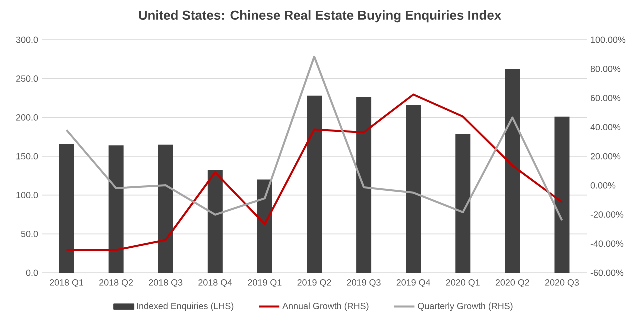 This screenshot has height=327, width=640. Describe the element at coordinates (605, 98) in the screenshot. I see `y2-tick-label: 60.00%` at that location.